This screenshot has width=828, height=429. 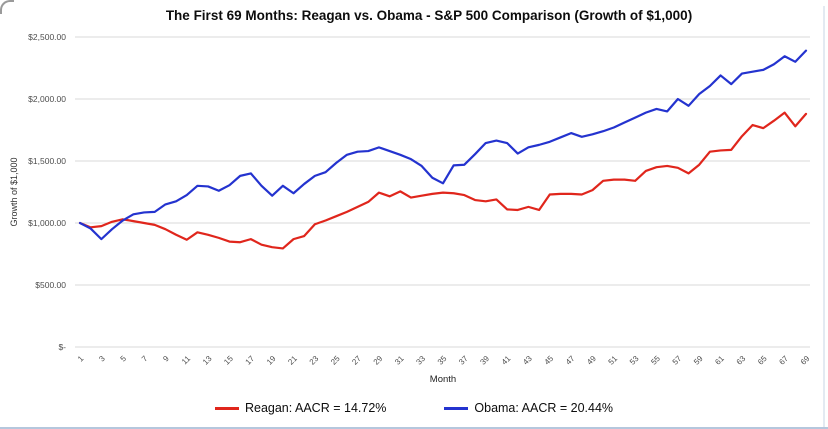 What do you see at coordinates (292, 360) in the screenshot?
I see `x-tick-label: 21` at bounding box center [292, 360].